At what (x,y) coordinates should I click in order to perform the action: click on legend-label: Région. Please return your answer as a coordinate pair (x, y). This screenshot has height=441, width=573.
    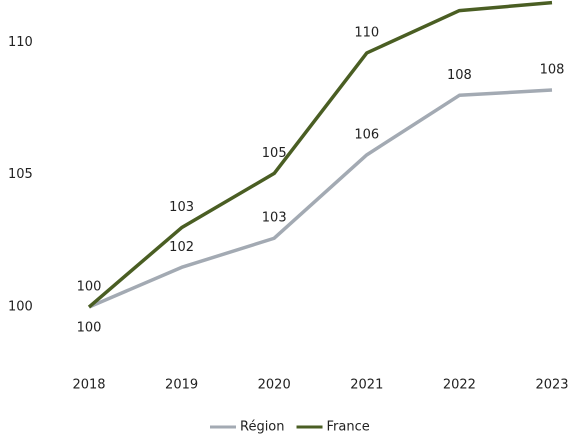
    Looking at the image, I should click on (262, 427).